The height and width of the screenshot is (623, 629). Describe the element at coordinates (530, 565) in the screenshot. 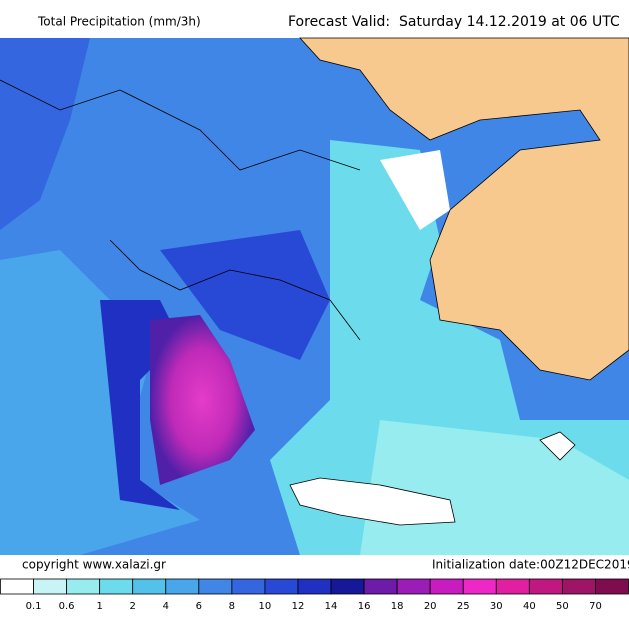

I see `initialization: Initialization date:00Z12DEC2019` at that location.